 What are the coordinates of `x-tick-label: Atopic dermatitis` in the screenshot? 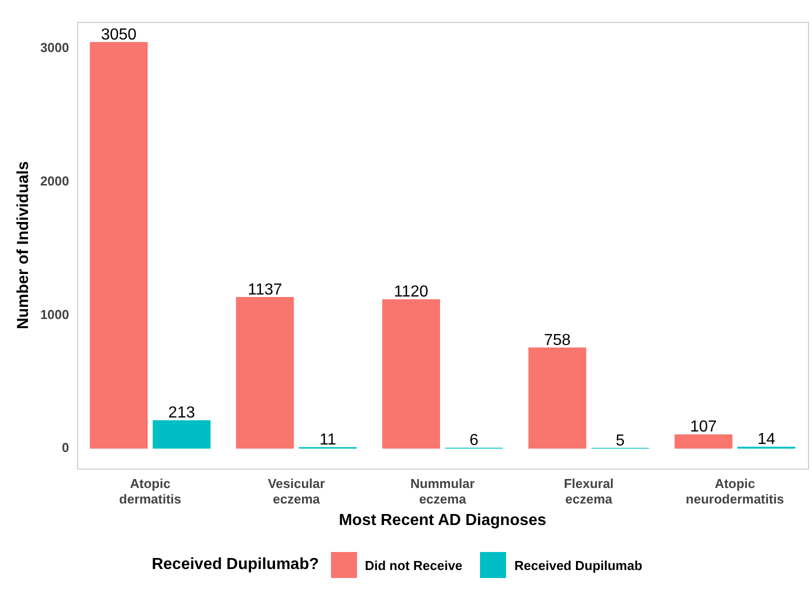 It's located at (150, 491).